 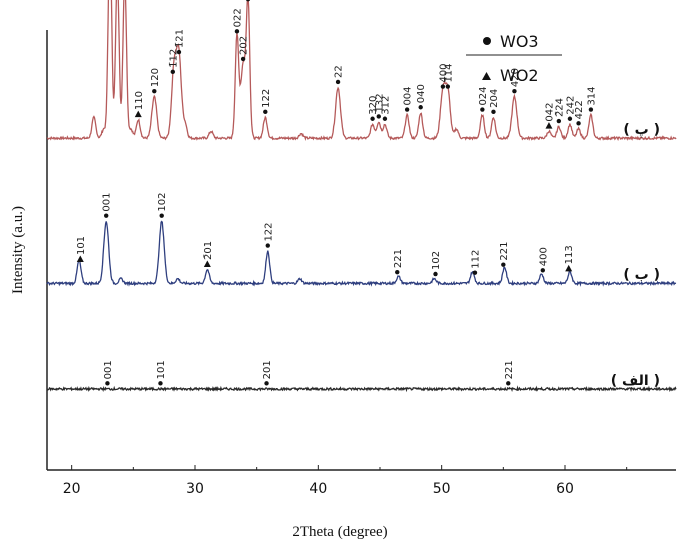 What do you see at coordinates (72, 489) in the screenshot?
I see `x-tick-label: 20` at bounding box center [72, 489].